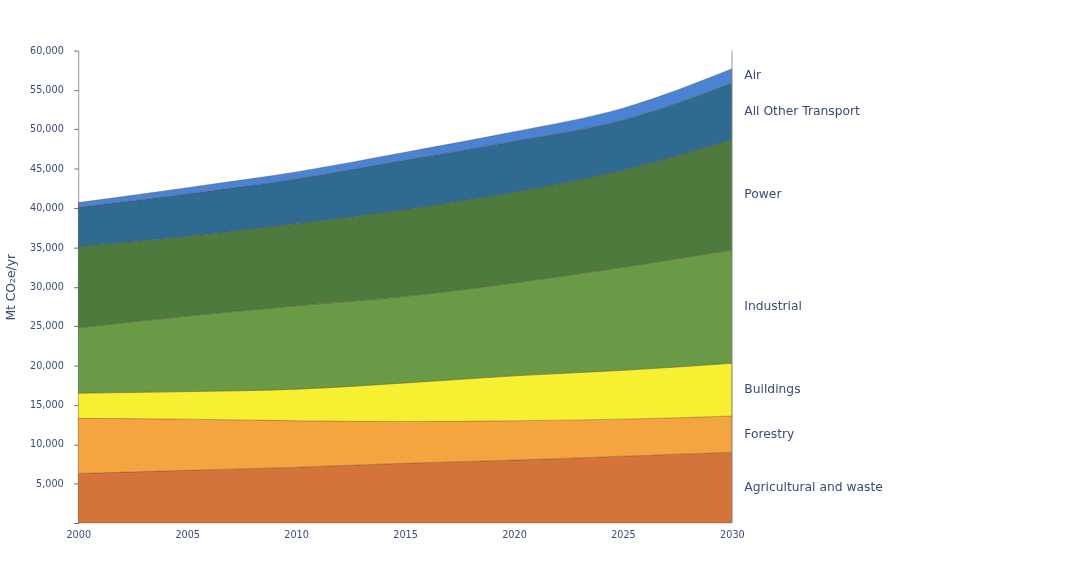 This screenshot has width=1068, height=586. I want to click on series-label: Air, so click(753, 75).